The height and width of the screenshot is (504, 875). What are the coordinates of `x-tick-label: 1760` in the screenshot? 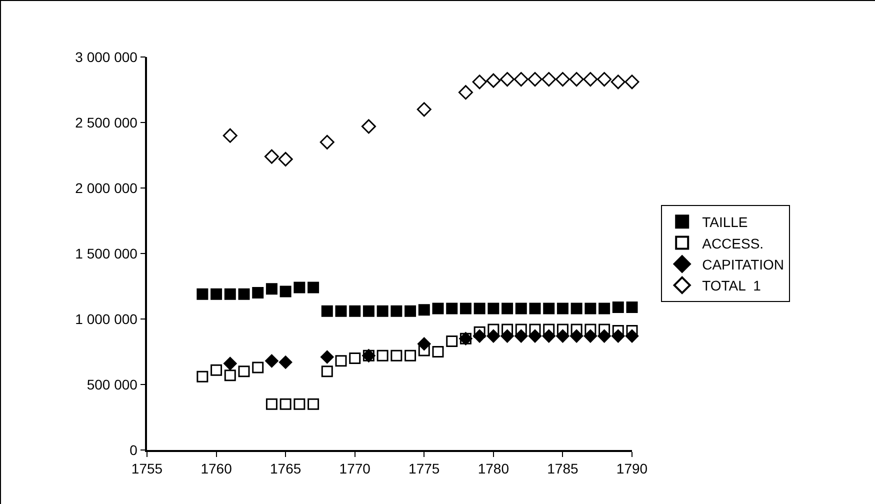 It's located at (216, 468).